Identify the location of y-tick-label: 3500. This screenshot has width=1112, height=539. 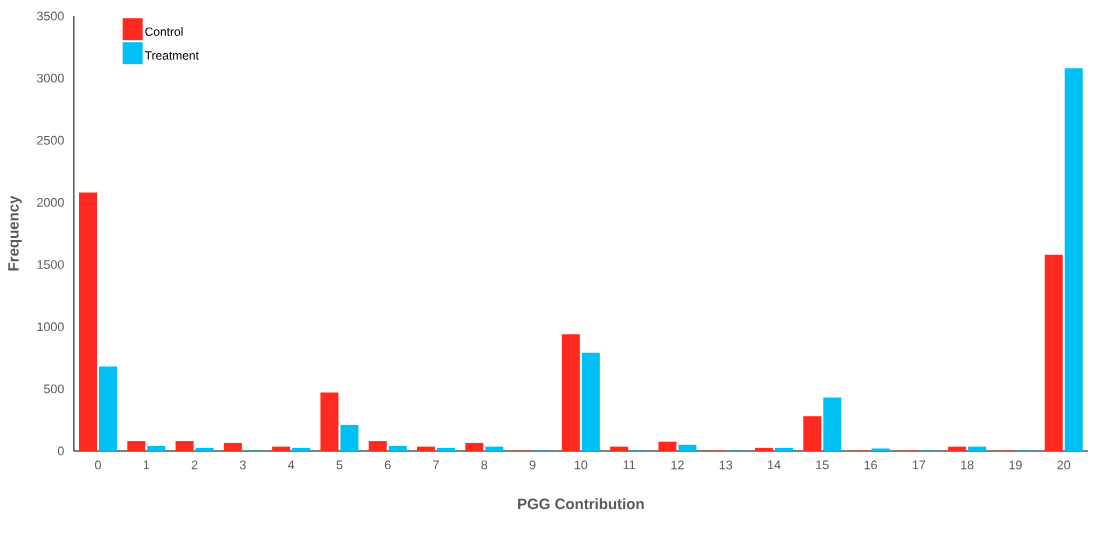
(50, 16).